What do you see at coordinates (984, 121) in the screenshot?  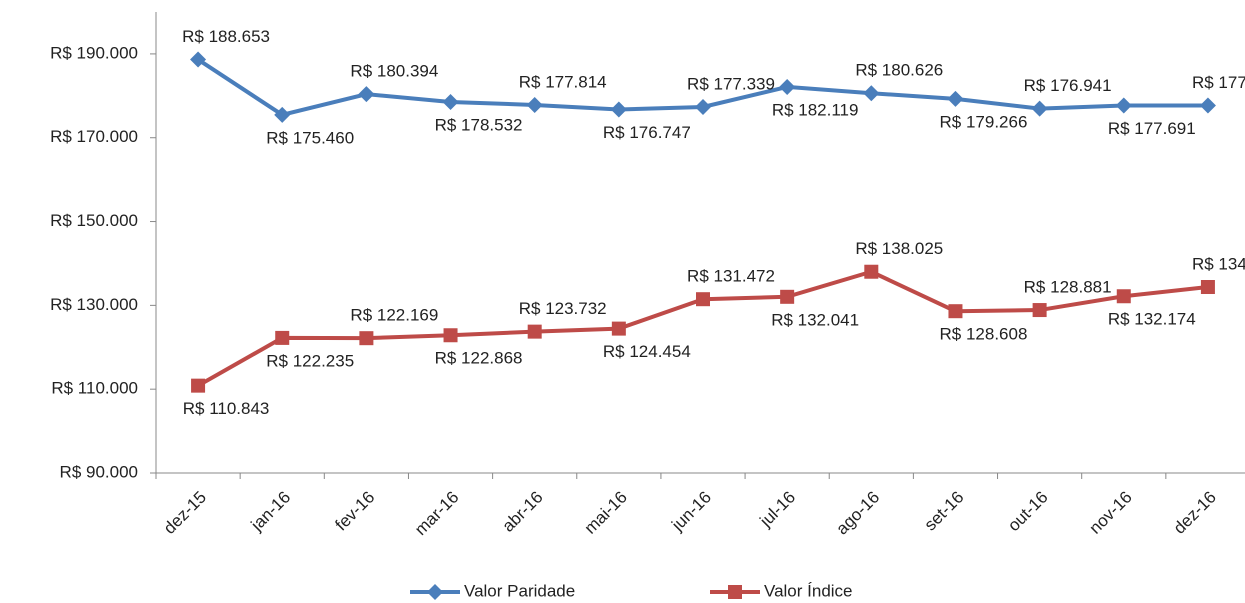 I see `value-label: R$ 179.266` at bounding box center [984, 121].